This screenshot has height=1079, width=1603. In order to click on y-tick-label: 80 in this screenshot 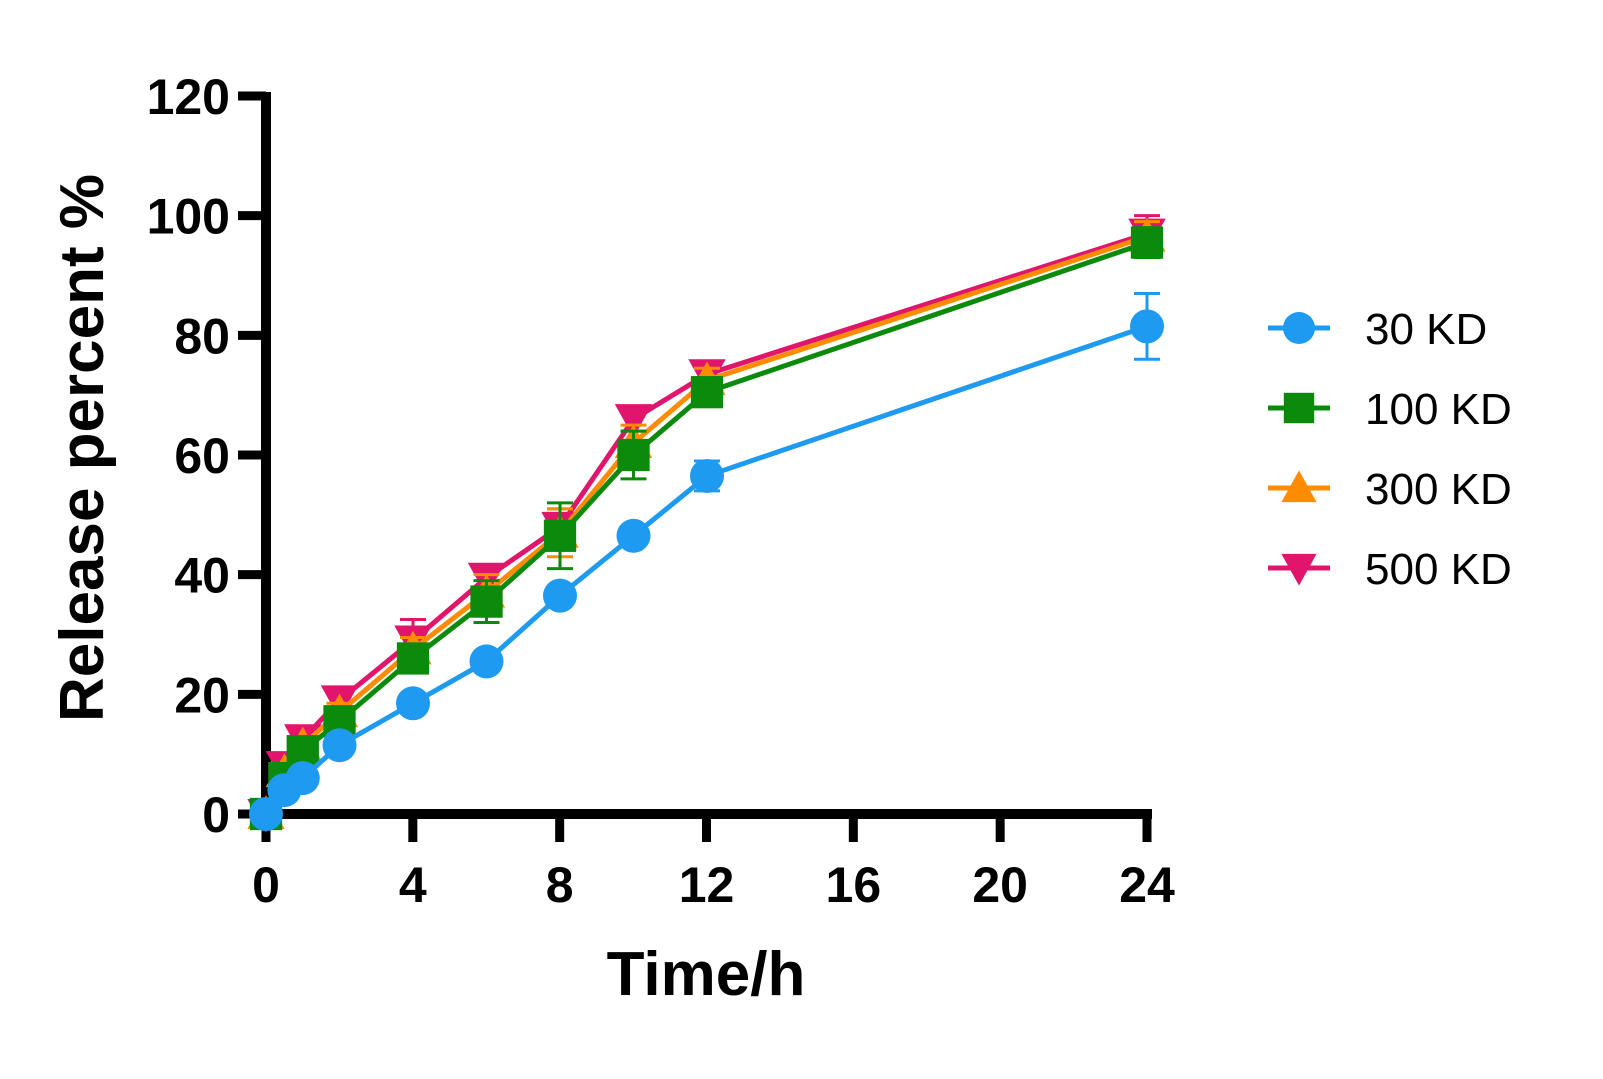, I will do `click(202, 336)`.